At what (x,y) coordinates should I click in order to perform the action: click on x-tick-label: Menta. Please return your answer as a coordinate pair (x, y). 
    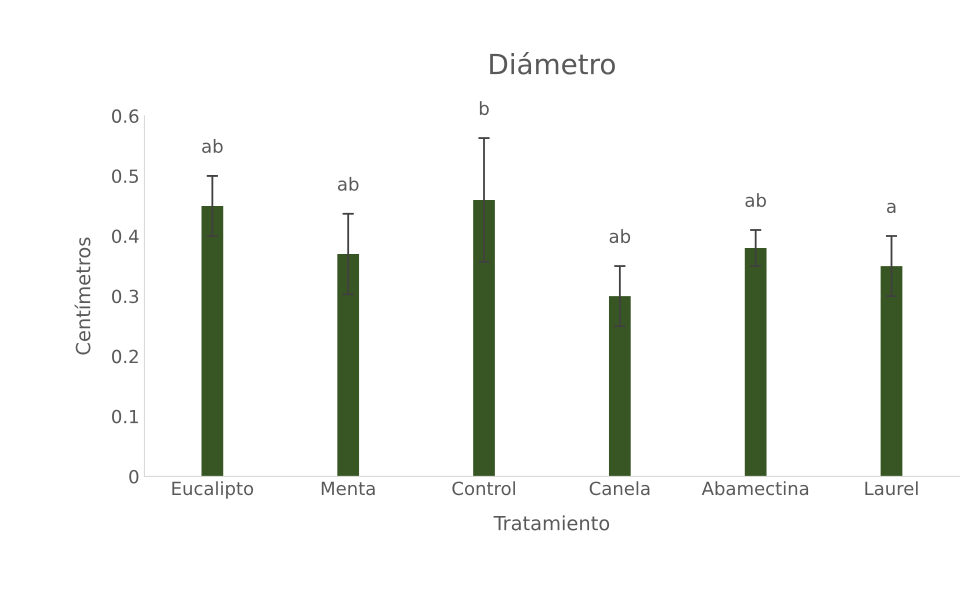
    Looking at the image, I should click on (348, 489).